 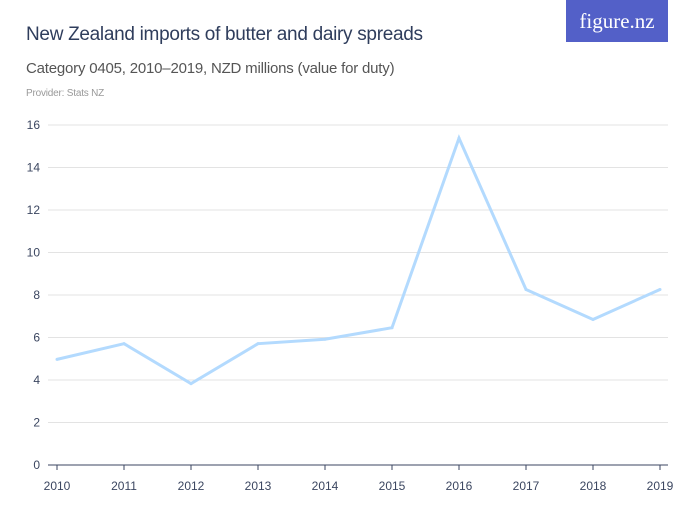 I want to click on y-tick-label: 6, so click(x=36, y=338).